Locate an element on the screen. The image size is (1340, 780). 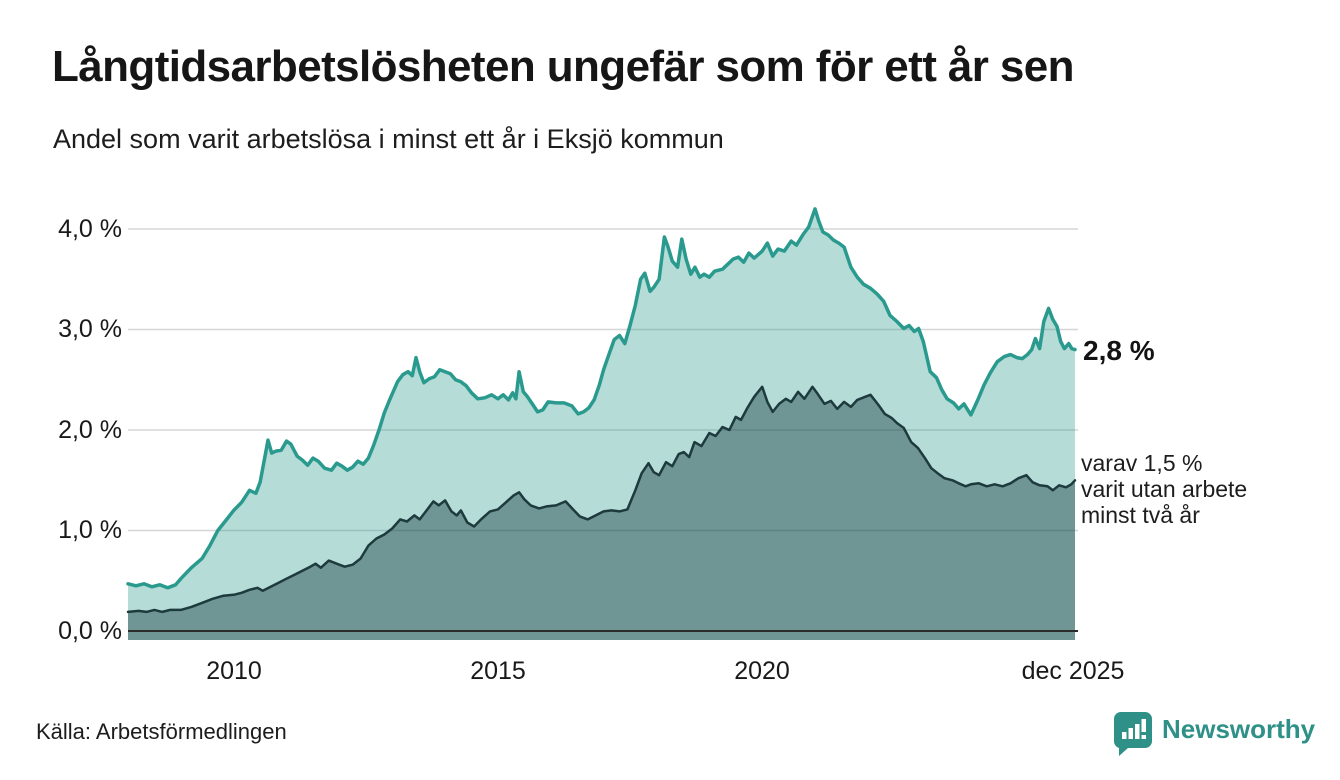
secondary-series-label-line2: varit utan arbete is located at coordinates (1164, 489).